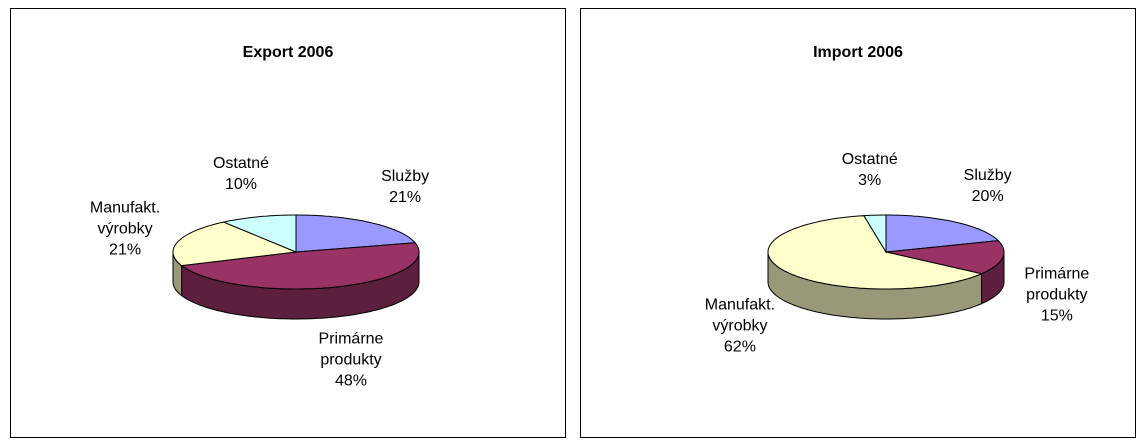 Image resolution: width=1146 pixels, height=448 pixels. Describe the element at coordinates (240, 184) in the screenshot. I see `value-label: 10%` at that location.